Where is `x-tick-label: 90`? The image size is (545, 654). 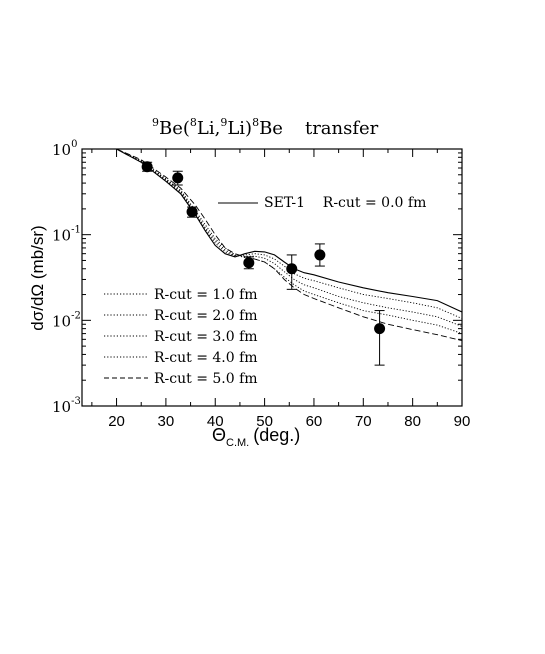
x-tick-label: 90 is located at coordinates (462, 421).